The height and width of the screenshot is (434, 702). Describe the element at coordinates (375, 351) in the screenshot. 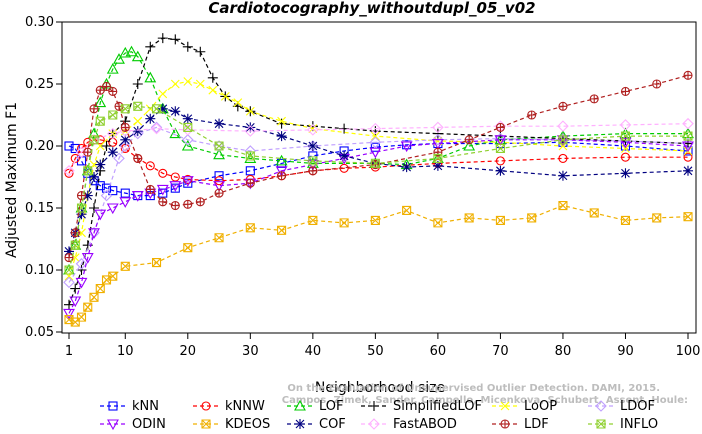

I see `x-tick-label: 50` at that location.